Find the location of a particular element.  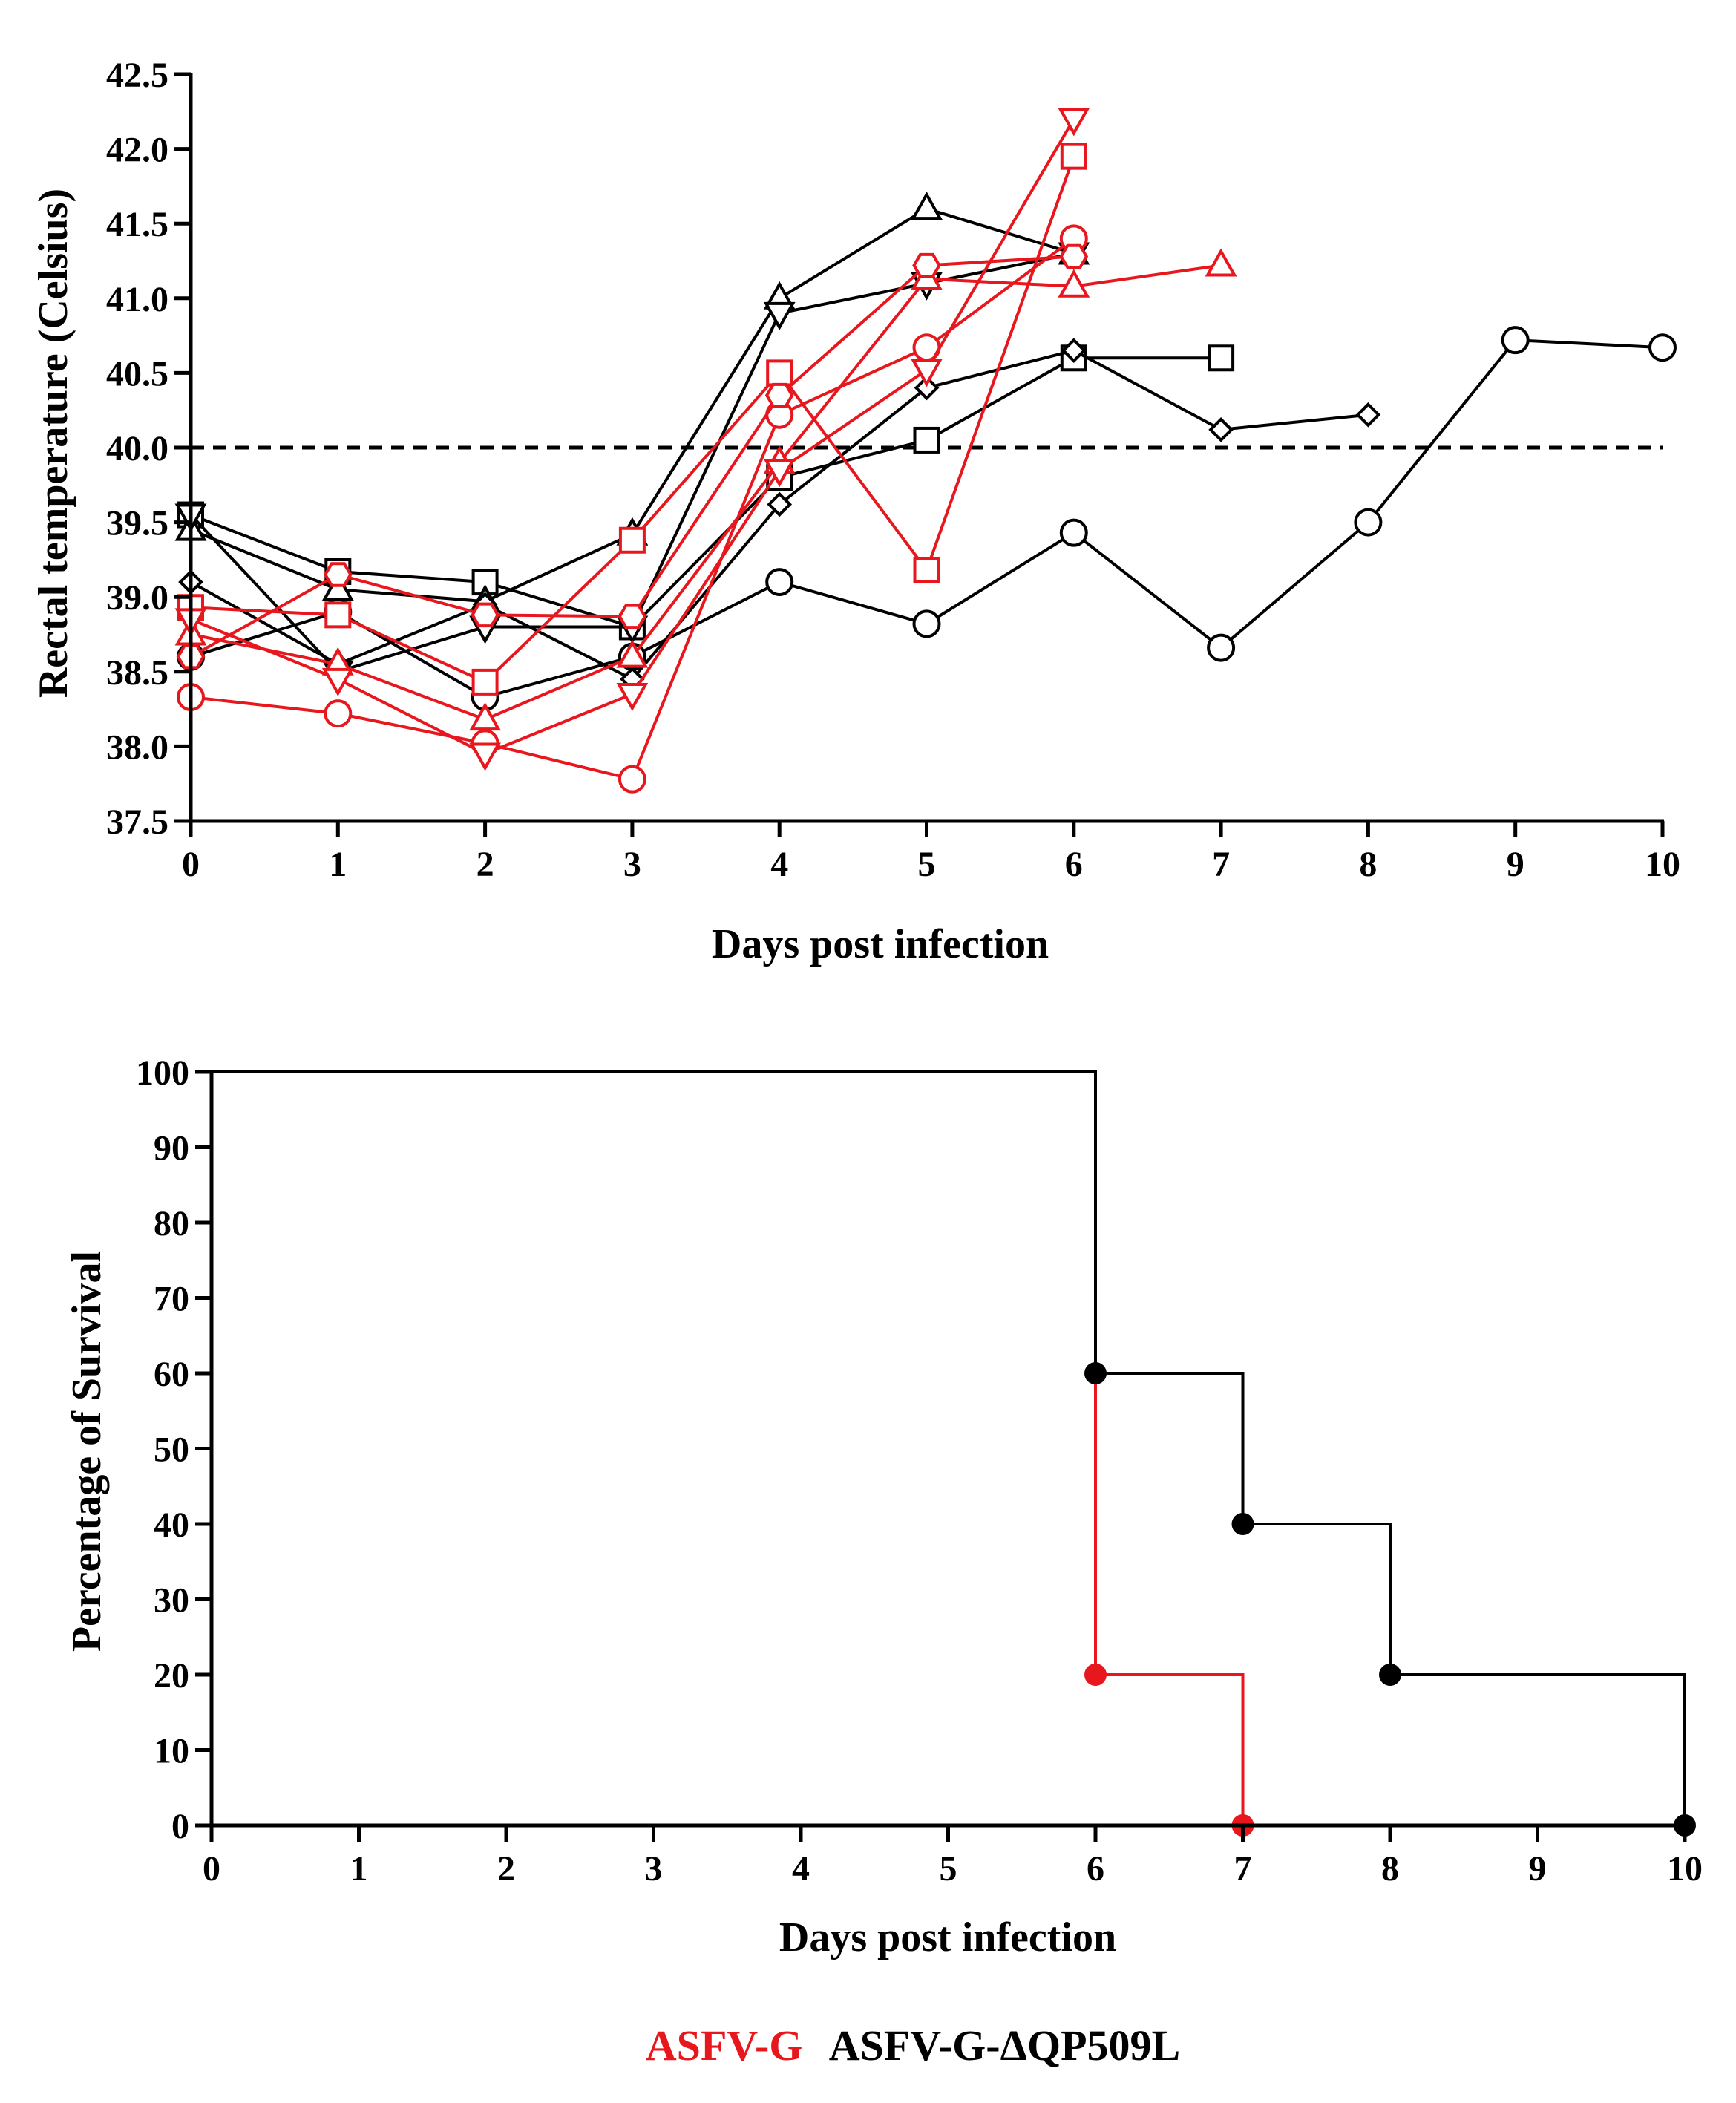

survival-y-tick-label: 60 is located at coordinates (171, 1374).